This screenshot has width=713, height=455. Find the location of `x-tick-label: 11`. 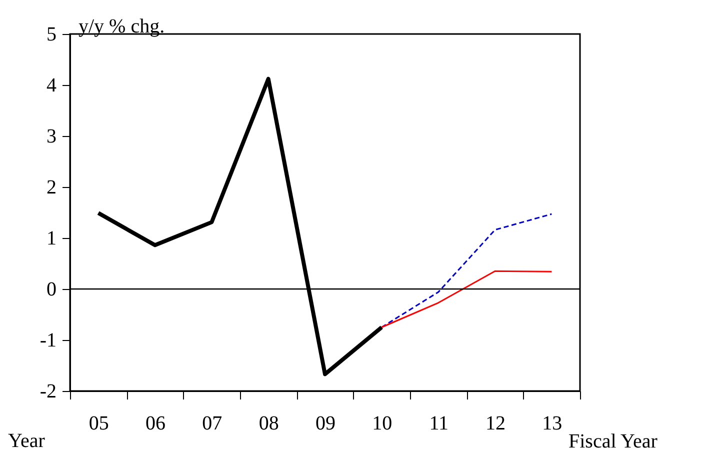

x-tick-label: 11 is located at coordinates (438, 423).